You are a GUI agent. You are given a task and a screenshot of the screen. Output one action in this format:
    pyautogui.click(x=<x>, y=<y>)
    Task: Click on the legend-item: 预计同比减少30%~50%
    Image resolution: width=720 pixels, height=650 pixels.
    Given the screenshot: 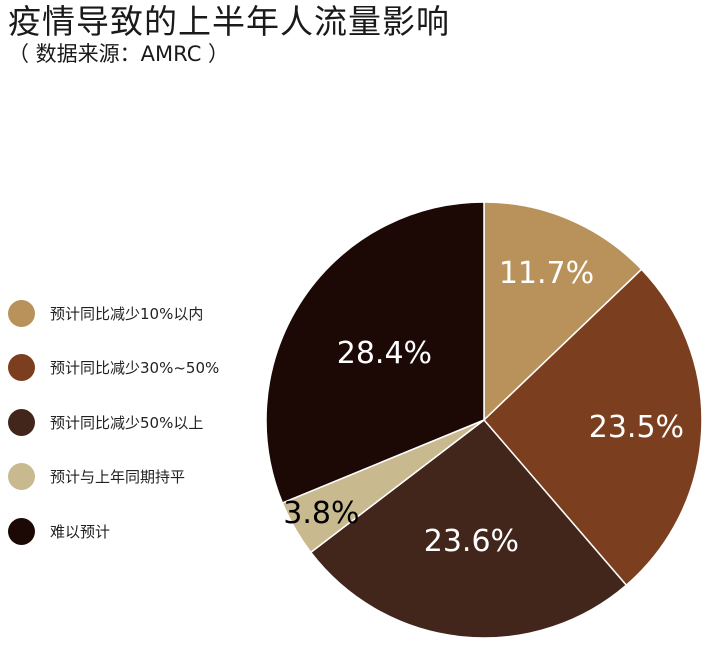 What is the action you would take?
    pyautogui.click(x=138, y=368)
    